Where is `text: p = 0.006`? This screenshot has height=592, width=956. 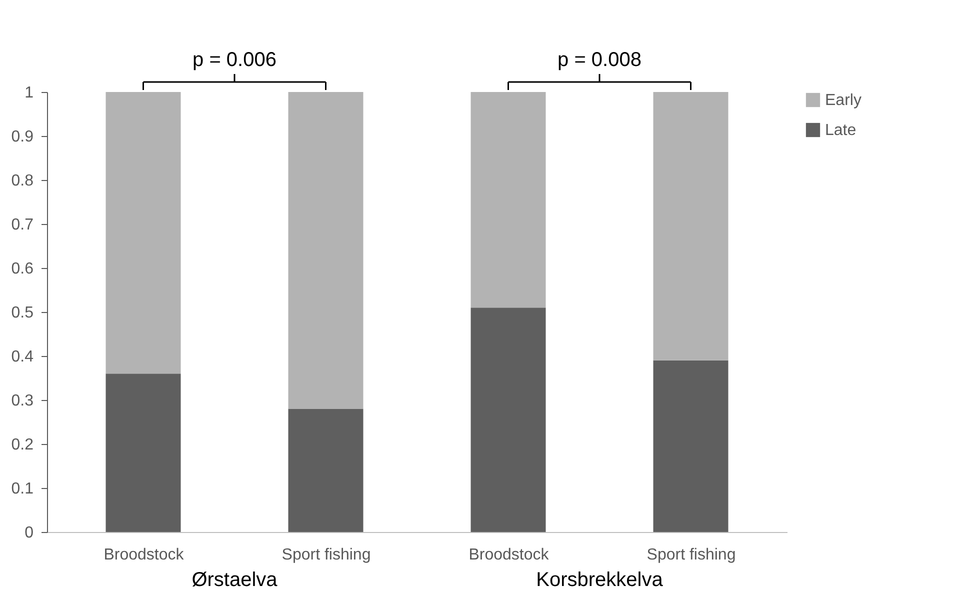 text: p = 0.006 is located at coordinates (234, 60).